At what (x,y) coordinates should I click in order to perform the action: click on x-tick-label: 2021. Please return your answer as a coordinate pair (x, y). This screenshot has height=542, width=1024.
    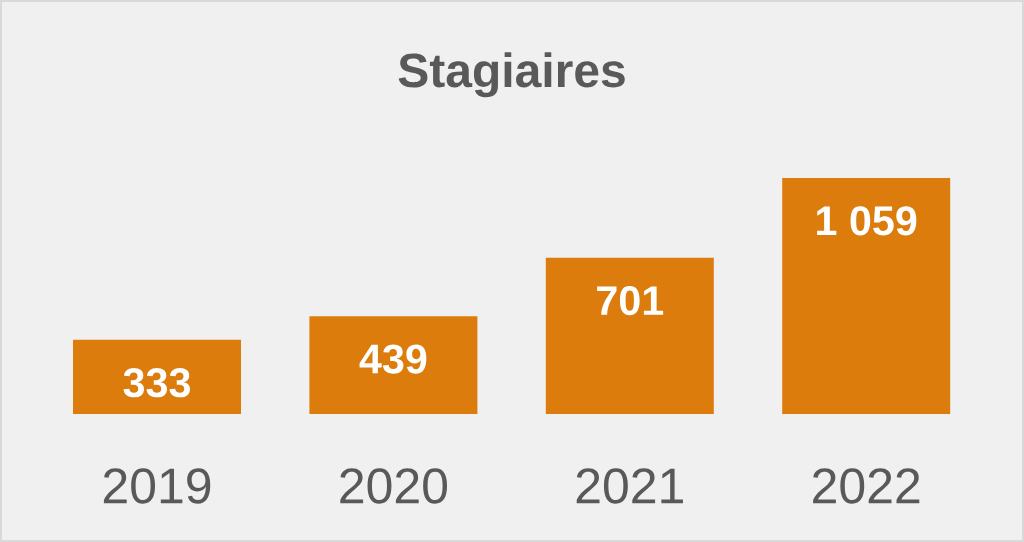
    Looking at the image, I should click on (629, 486).